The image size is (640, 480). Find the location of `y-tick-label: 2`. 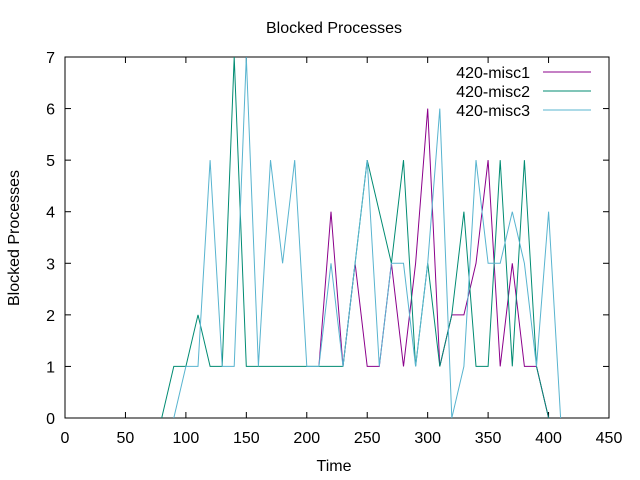

y-tick-label: 2 is located at coordinates (50, 316).